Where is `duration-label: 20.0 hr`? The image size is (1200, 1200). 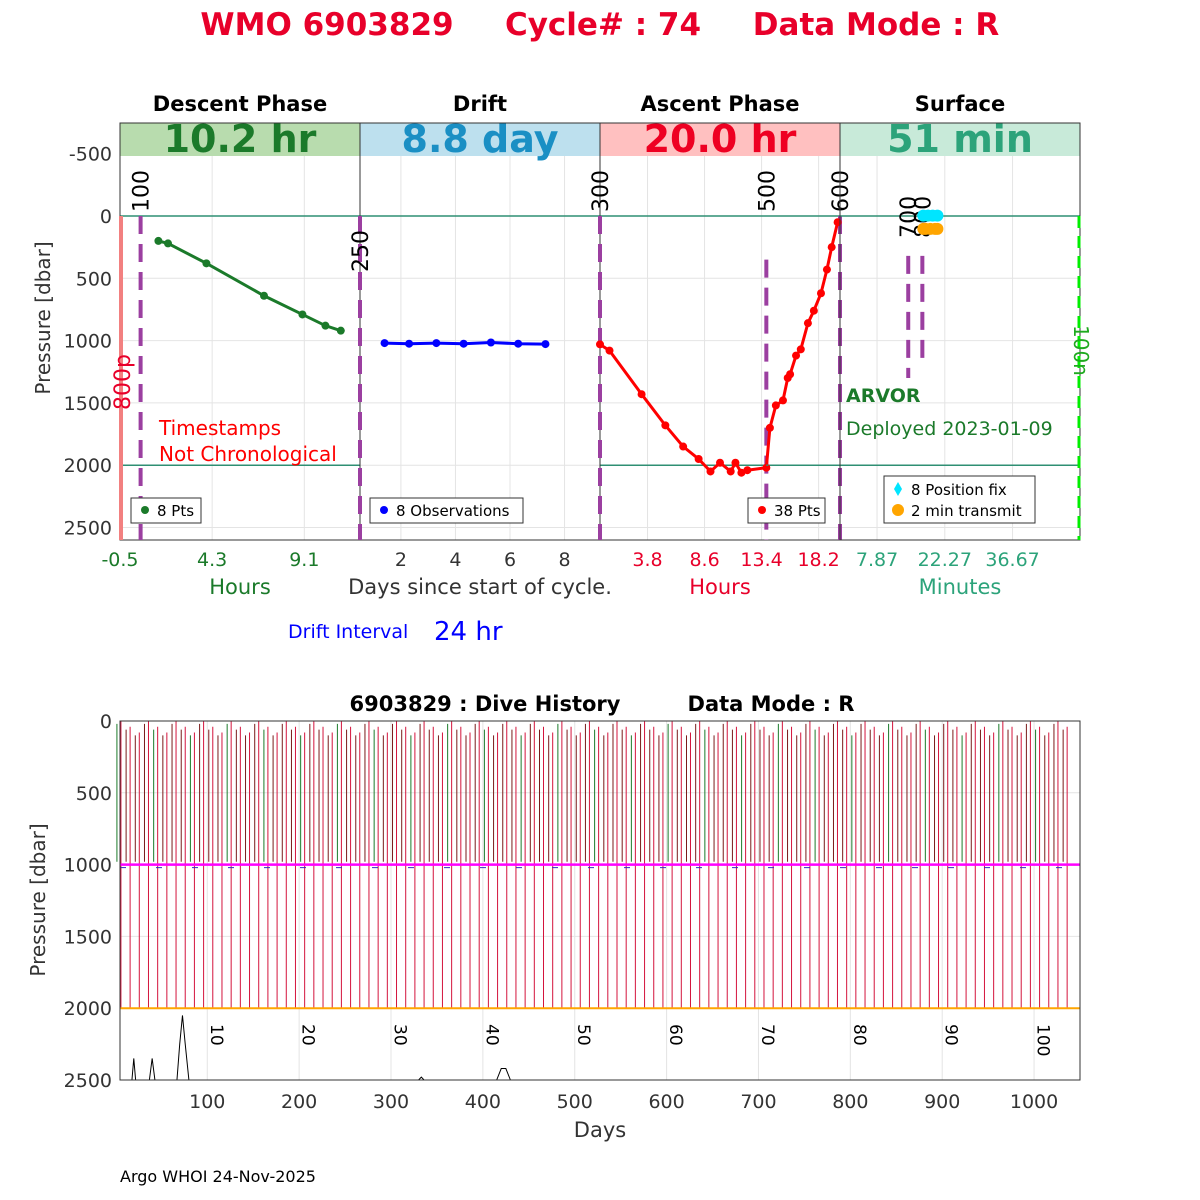 duration-label: 20.0 hr is located at coordinates (720, 139).